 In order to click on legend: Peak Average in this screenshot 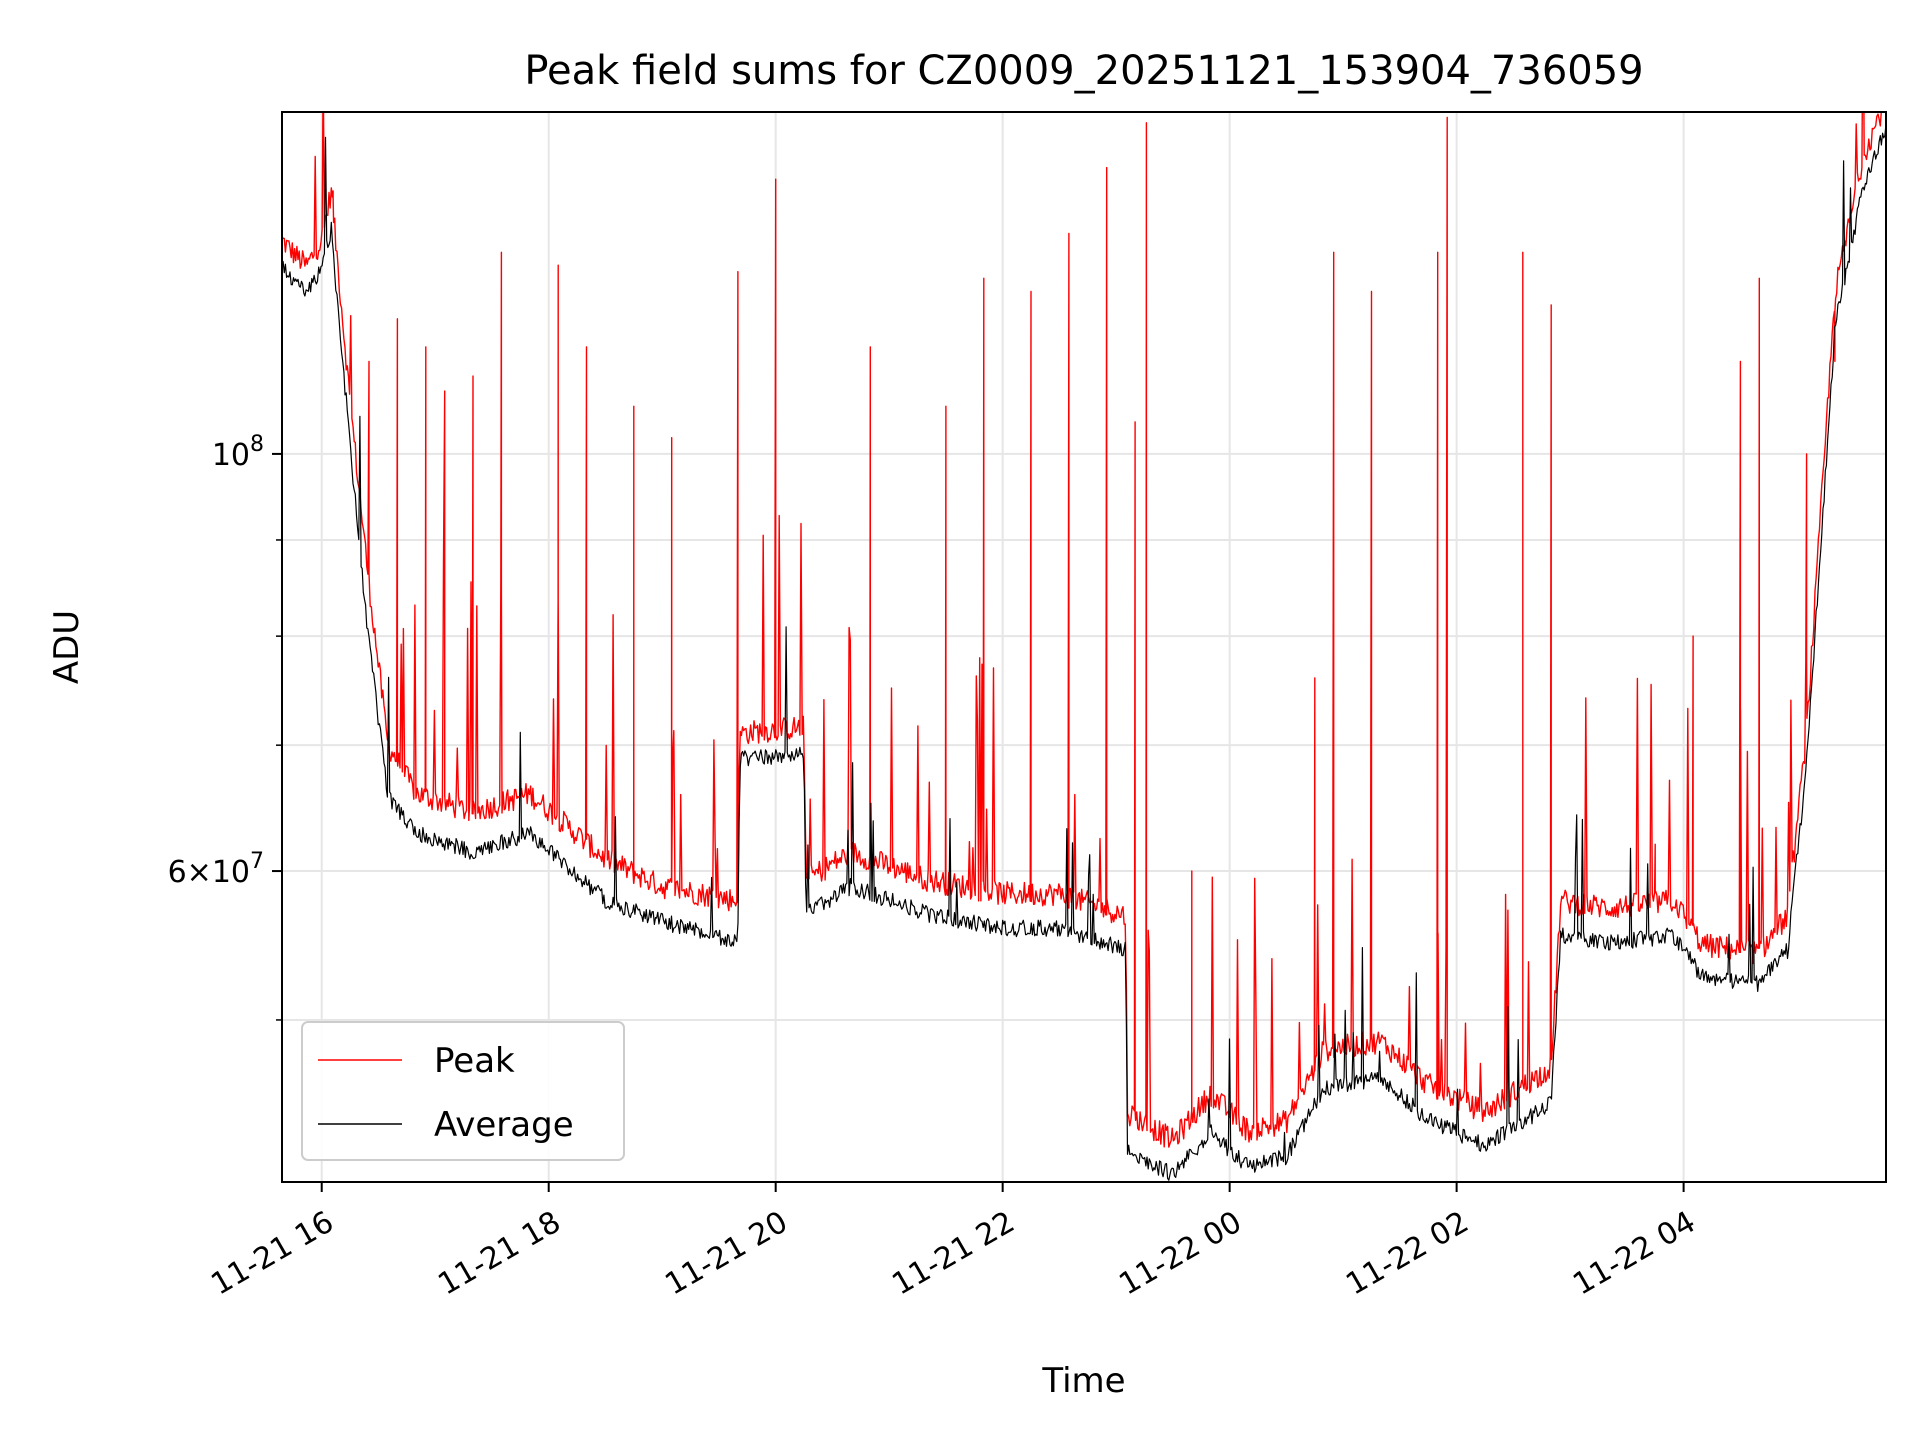, I will do `click(463, 1091)`.